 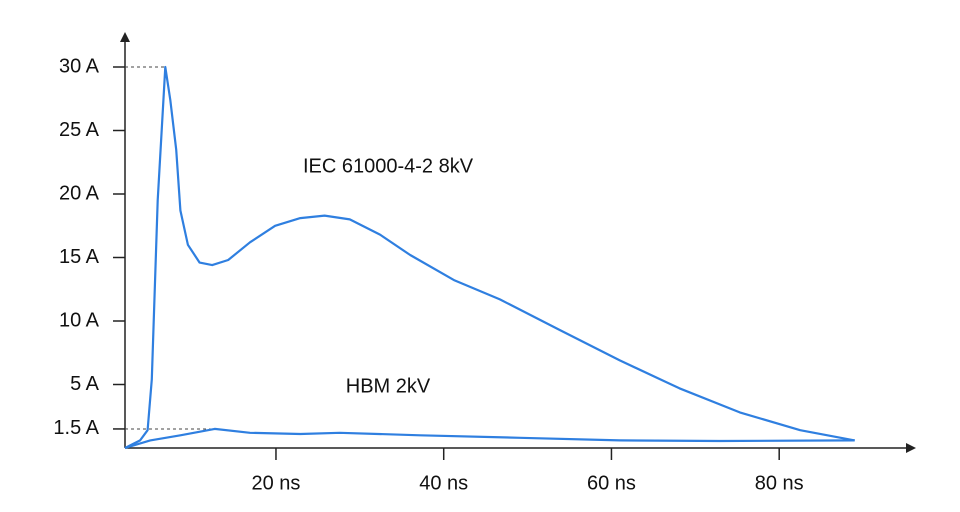 What do you see at coordinates (85, 384) in the screenshot?
I see `y-tick-label: 5 A` at bounding box center [85, 384].